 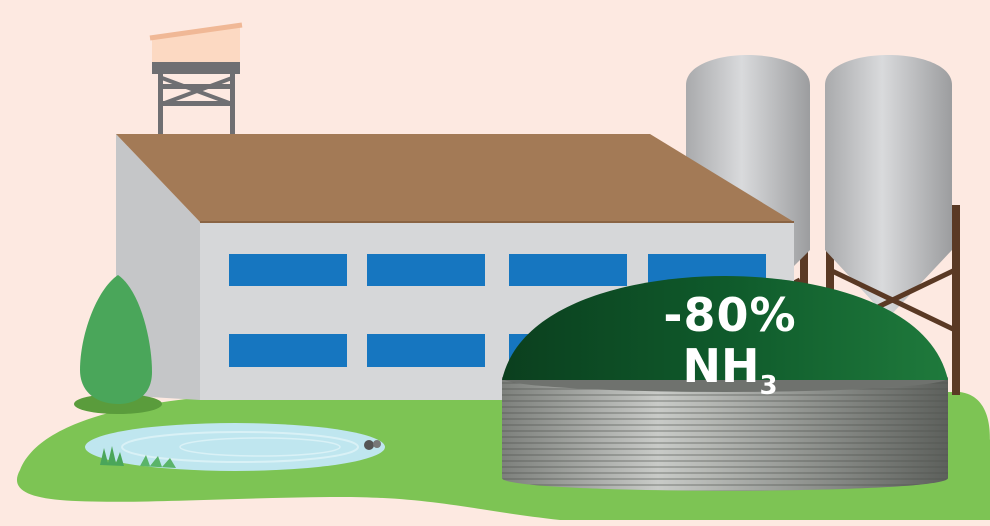 What do you see at coordinates (196, 78) in the screenshot?
I see `water-tower` at bounding box center [196, 78].